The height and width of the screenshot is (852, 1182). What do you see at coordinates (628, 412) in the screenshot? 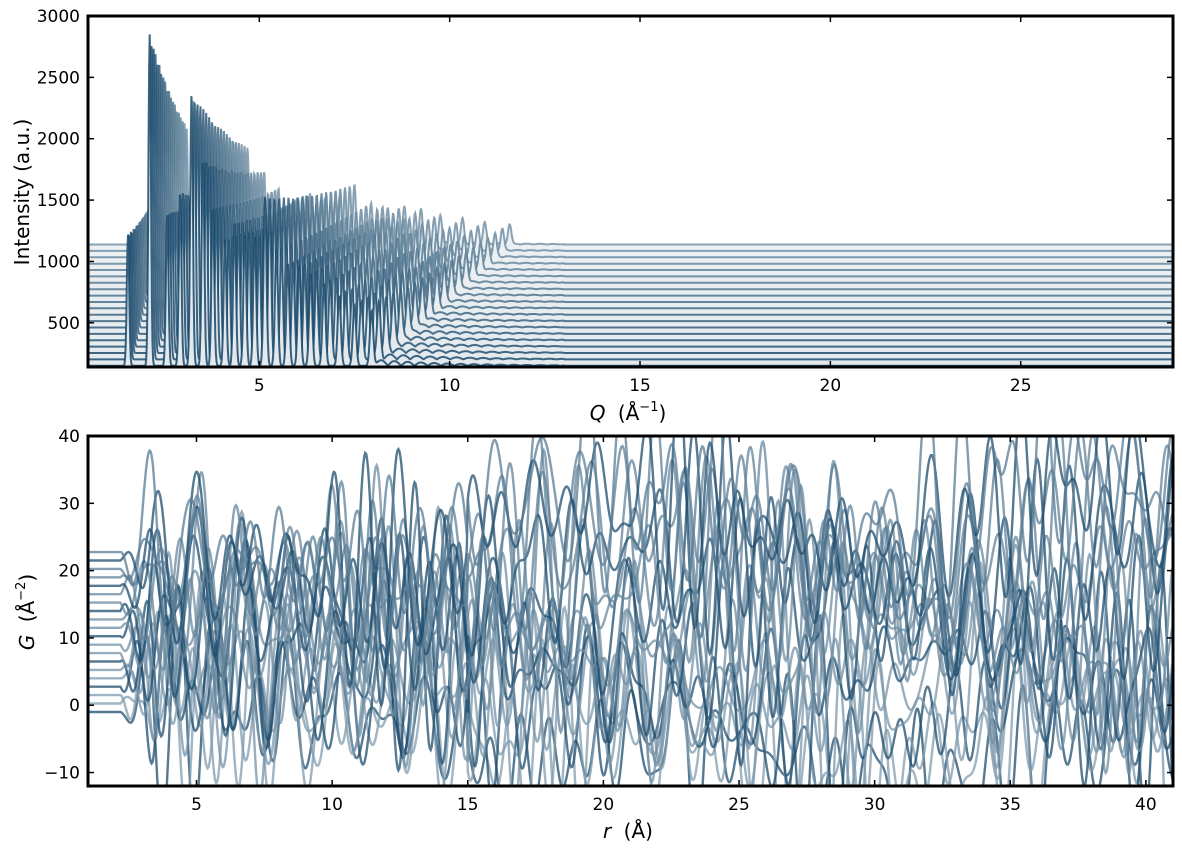
I see `diffraction-x-axis-label: Q (Å−1)` at bounding box center [628, 412].